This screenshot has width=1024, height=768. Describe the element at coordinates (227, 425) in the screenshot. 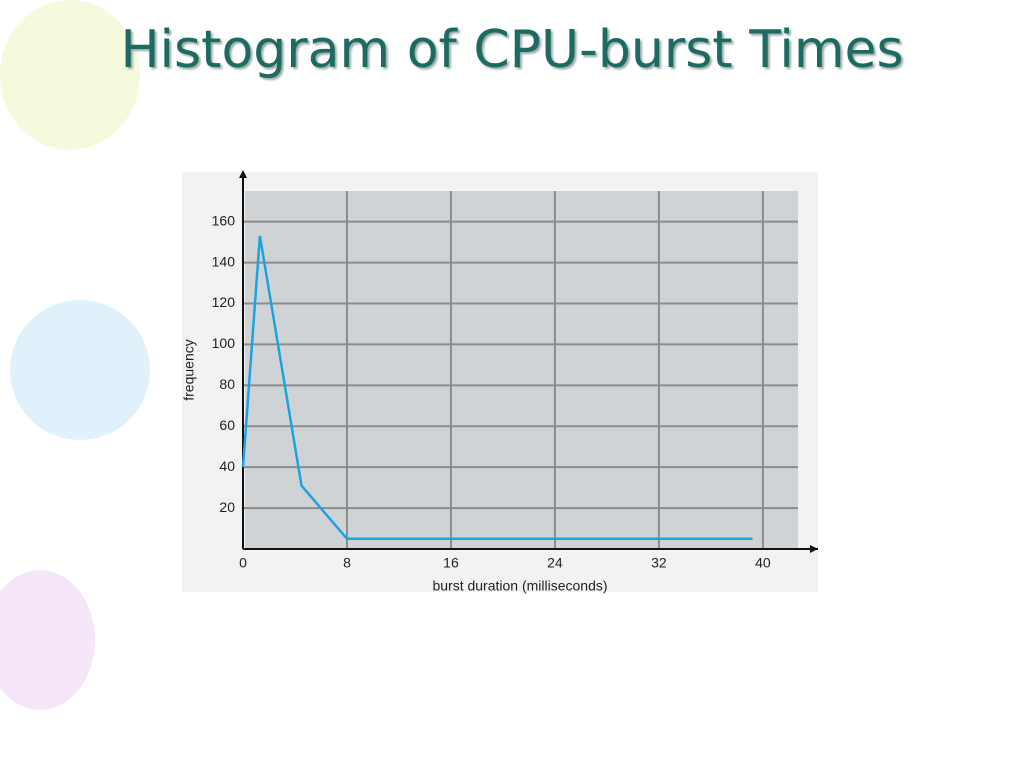

I see `y-tick-label: 60` at that location.